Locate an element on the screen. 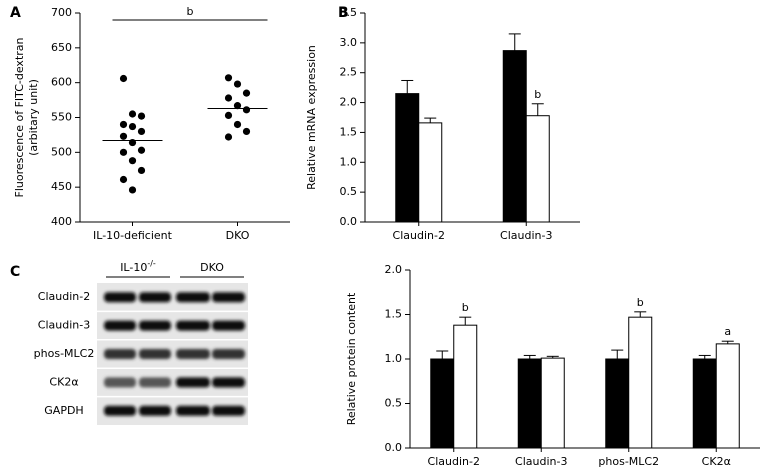 The image size is (779, 472). y-axis-label: Fluorescence of FITC-dextran is located at coordinates (19, 117).